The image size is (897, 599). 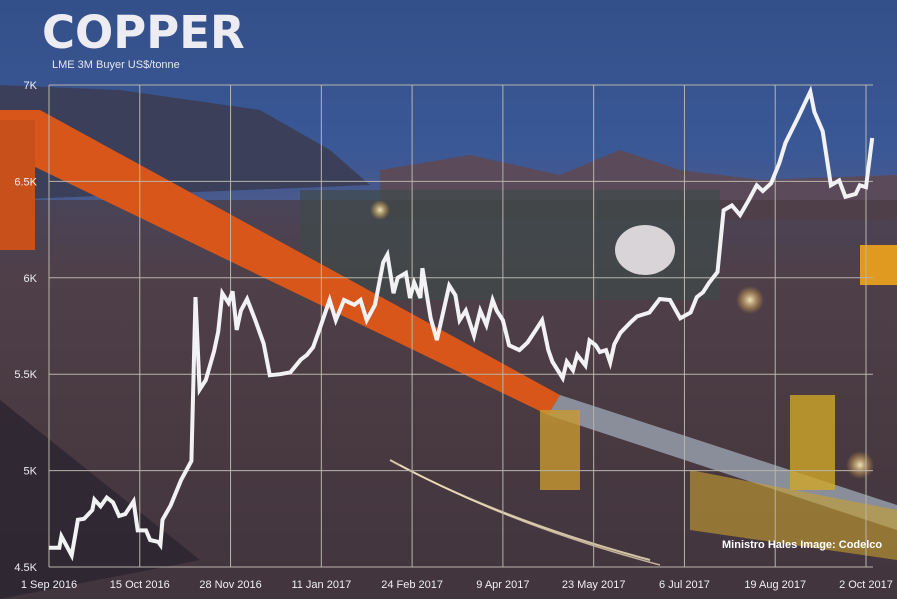 What do you see at coordinates (802, 545) in the screenshot?
I see `image-credit: Ministro Hales Image: Codelco` at bounding box center [802, 545].